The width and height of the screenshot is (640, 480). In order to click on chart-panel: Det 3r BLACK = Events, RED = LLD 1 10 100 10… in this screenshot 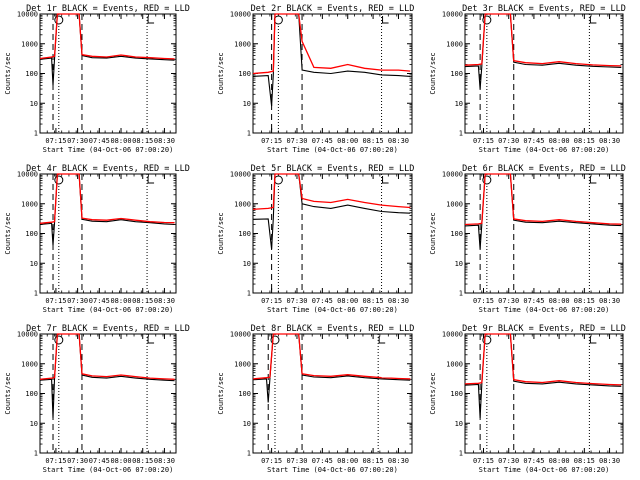, I will do `click(527, 79)`.